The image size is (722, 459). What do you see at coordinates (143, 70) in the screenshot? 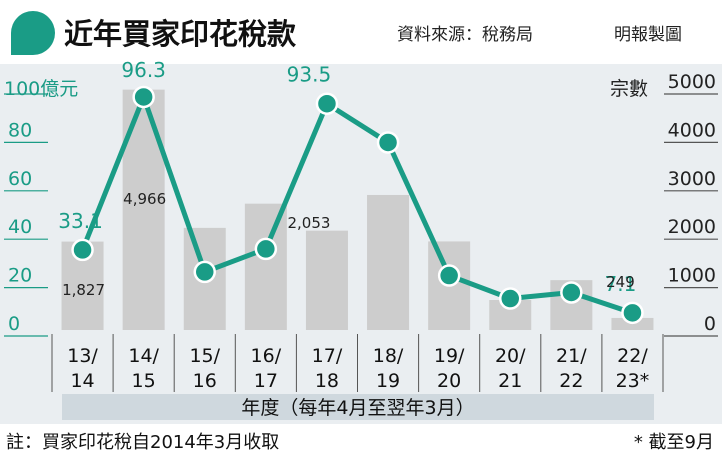
I see `tax-value-label: 96.3` at bounding box center [143, 70].